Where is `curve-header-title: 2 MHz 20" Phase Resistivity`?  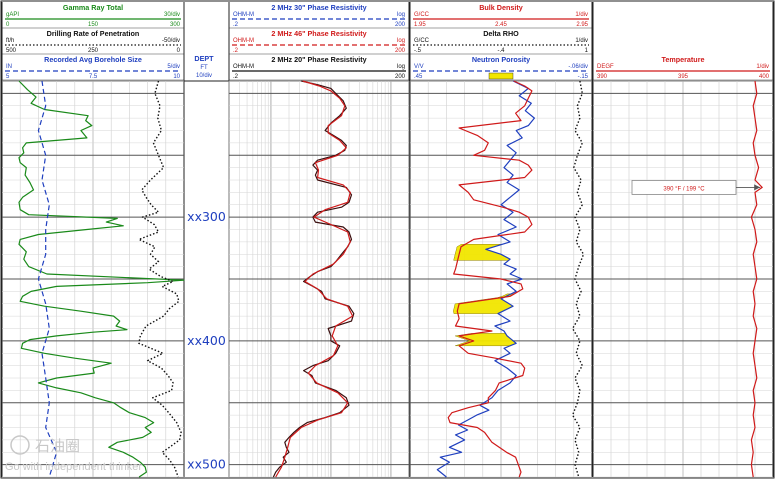 curve-header-title: 2 MHz 20" Phase Resistivity is located at coordinates (318, 59).